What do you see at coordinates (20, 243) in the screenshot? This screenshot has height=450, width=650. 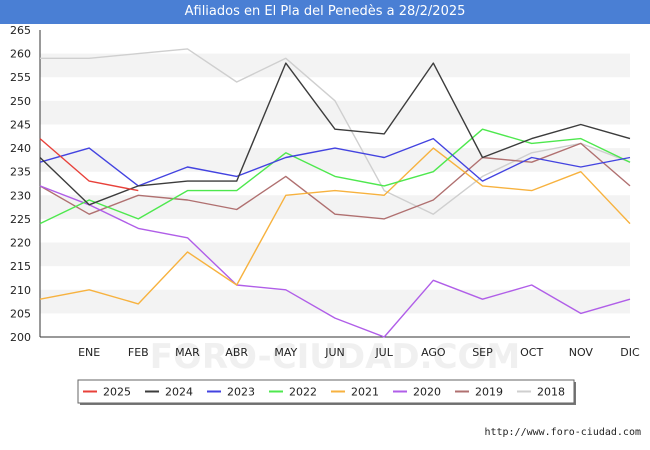 I see `y-tick-label: 220` at bounding box center [20, 243].